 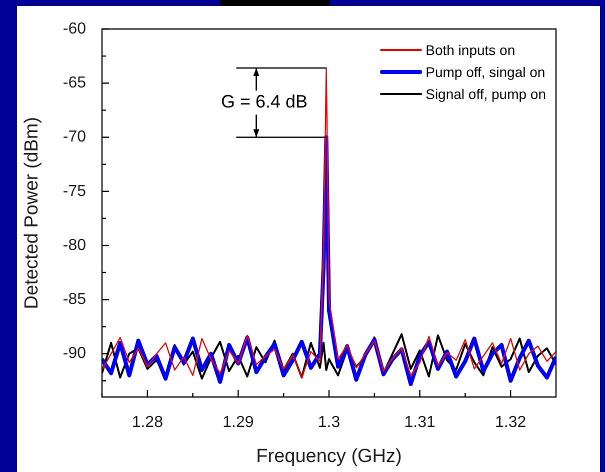 I want to click on annotation: G = 6.4 dB, so click(x=264, y=102).